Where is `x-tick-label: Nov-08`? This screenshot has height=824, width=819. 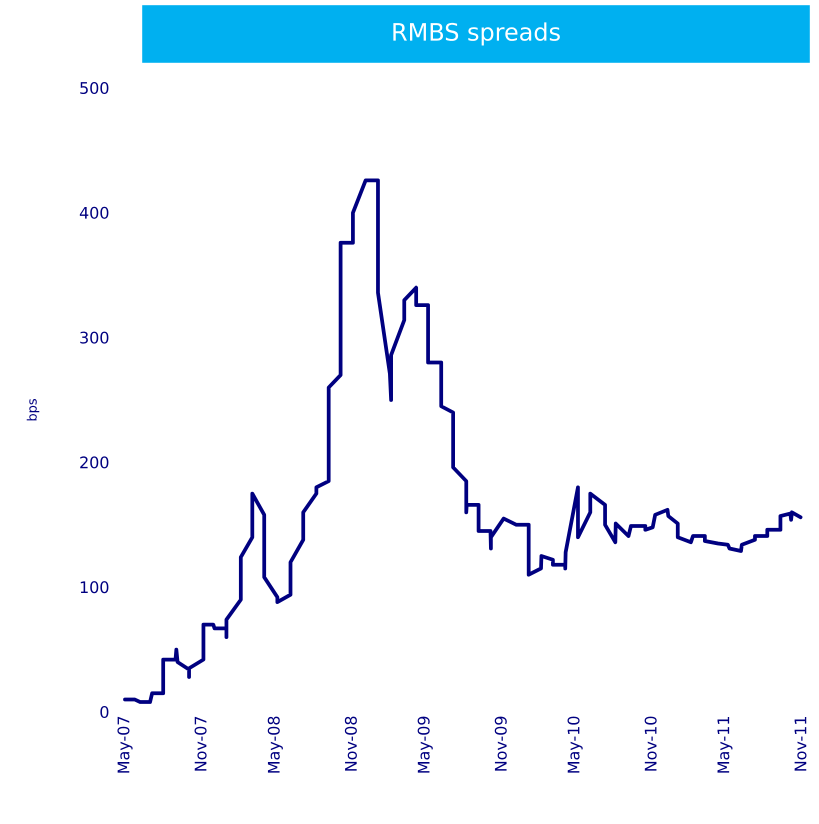 x-tick-label: Nov-08 is located at coordinates (350, 743).